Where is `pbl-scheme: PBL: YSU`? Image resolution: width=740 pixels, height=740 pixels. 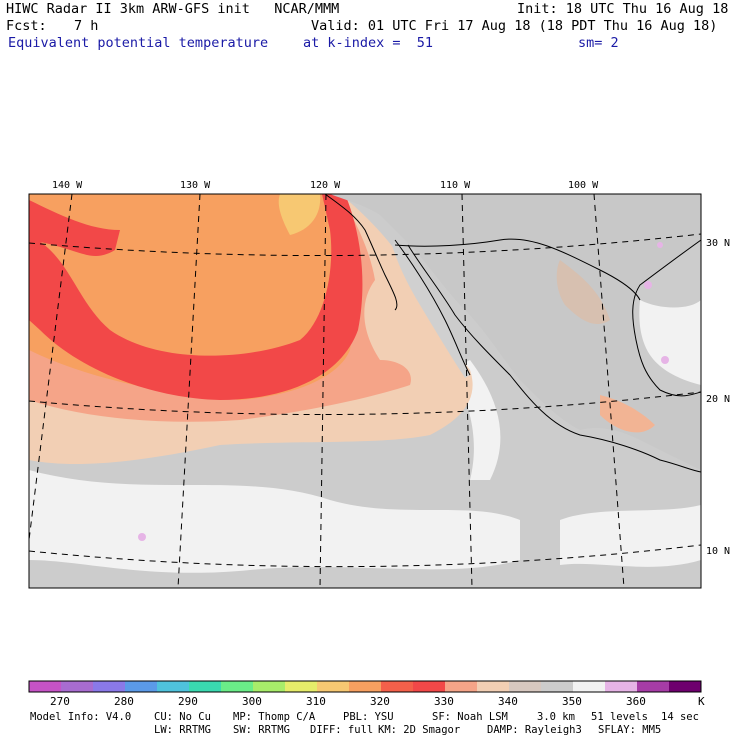 pbl-scheme: PBL: YSU is located at coordinates (368, 717).